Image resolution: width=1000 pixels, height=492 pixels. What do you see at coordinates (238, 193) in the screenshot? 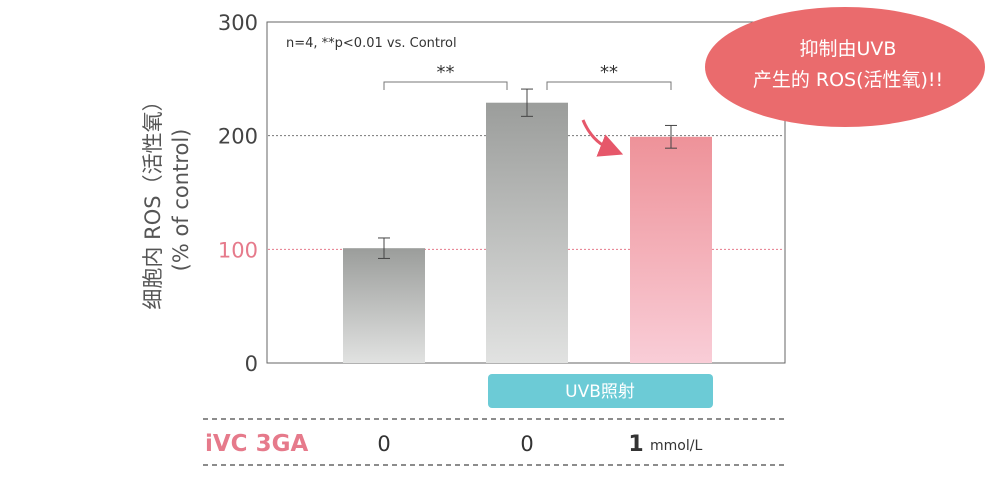
I see `y-tick-labels: 0 100 200 300` at bounding box center [238, 193].